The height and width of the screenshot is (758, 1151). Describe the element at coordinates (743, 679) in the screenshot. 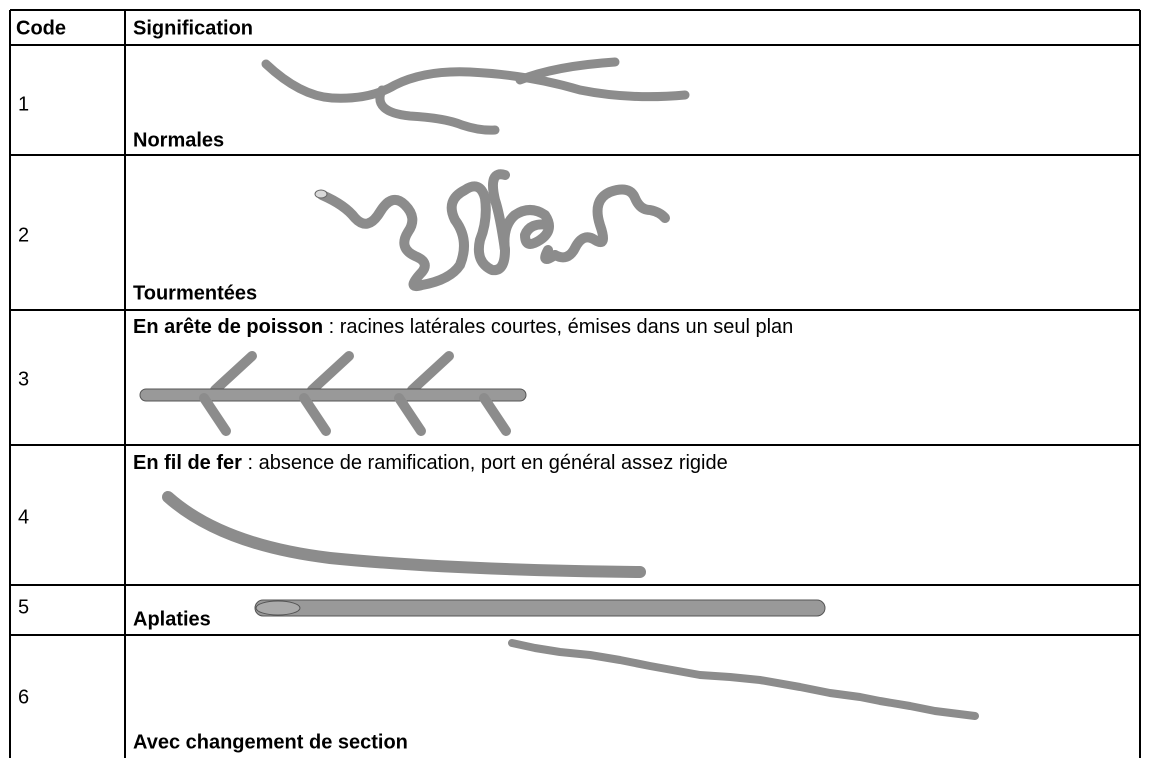

I see `illustration-varying` at that location.